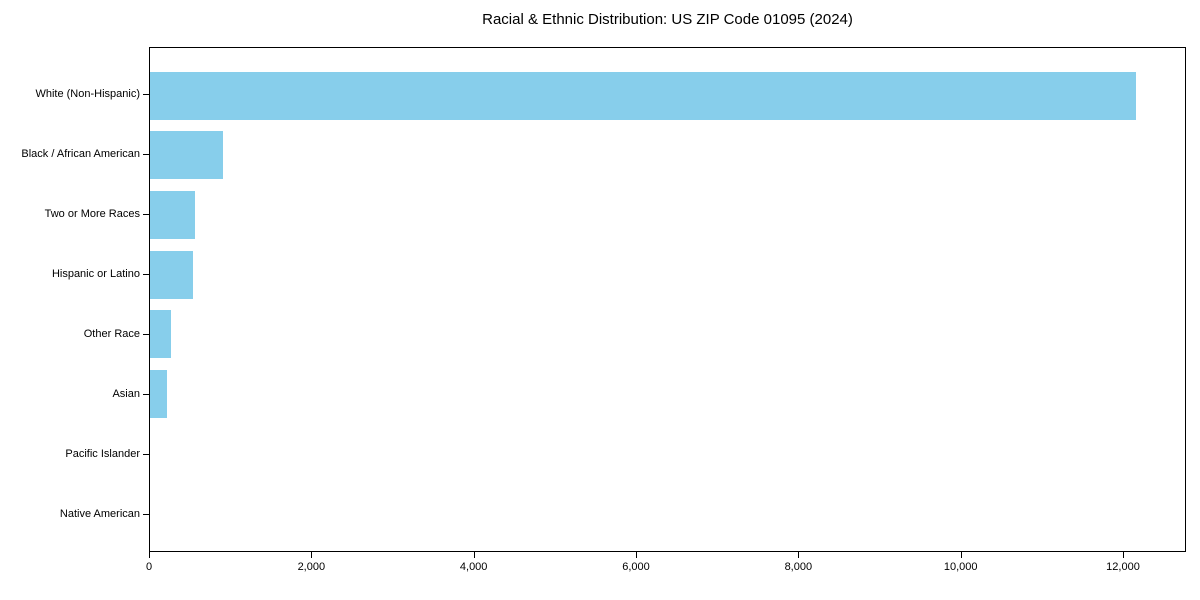  What do you see at coordinates (1123, 567) in the screenshot?
I see `x-tick-label: 12,000` at bounding box center [1123, 567].